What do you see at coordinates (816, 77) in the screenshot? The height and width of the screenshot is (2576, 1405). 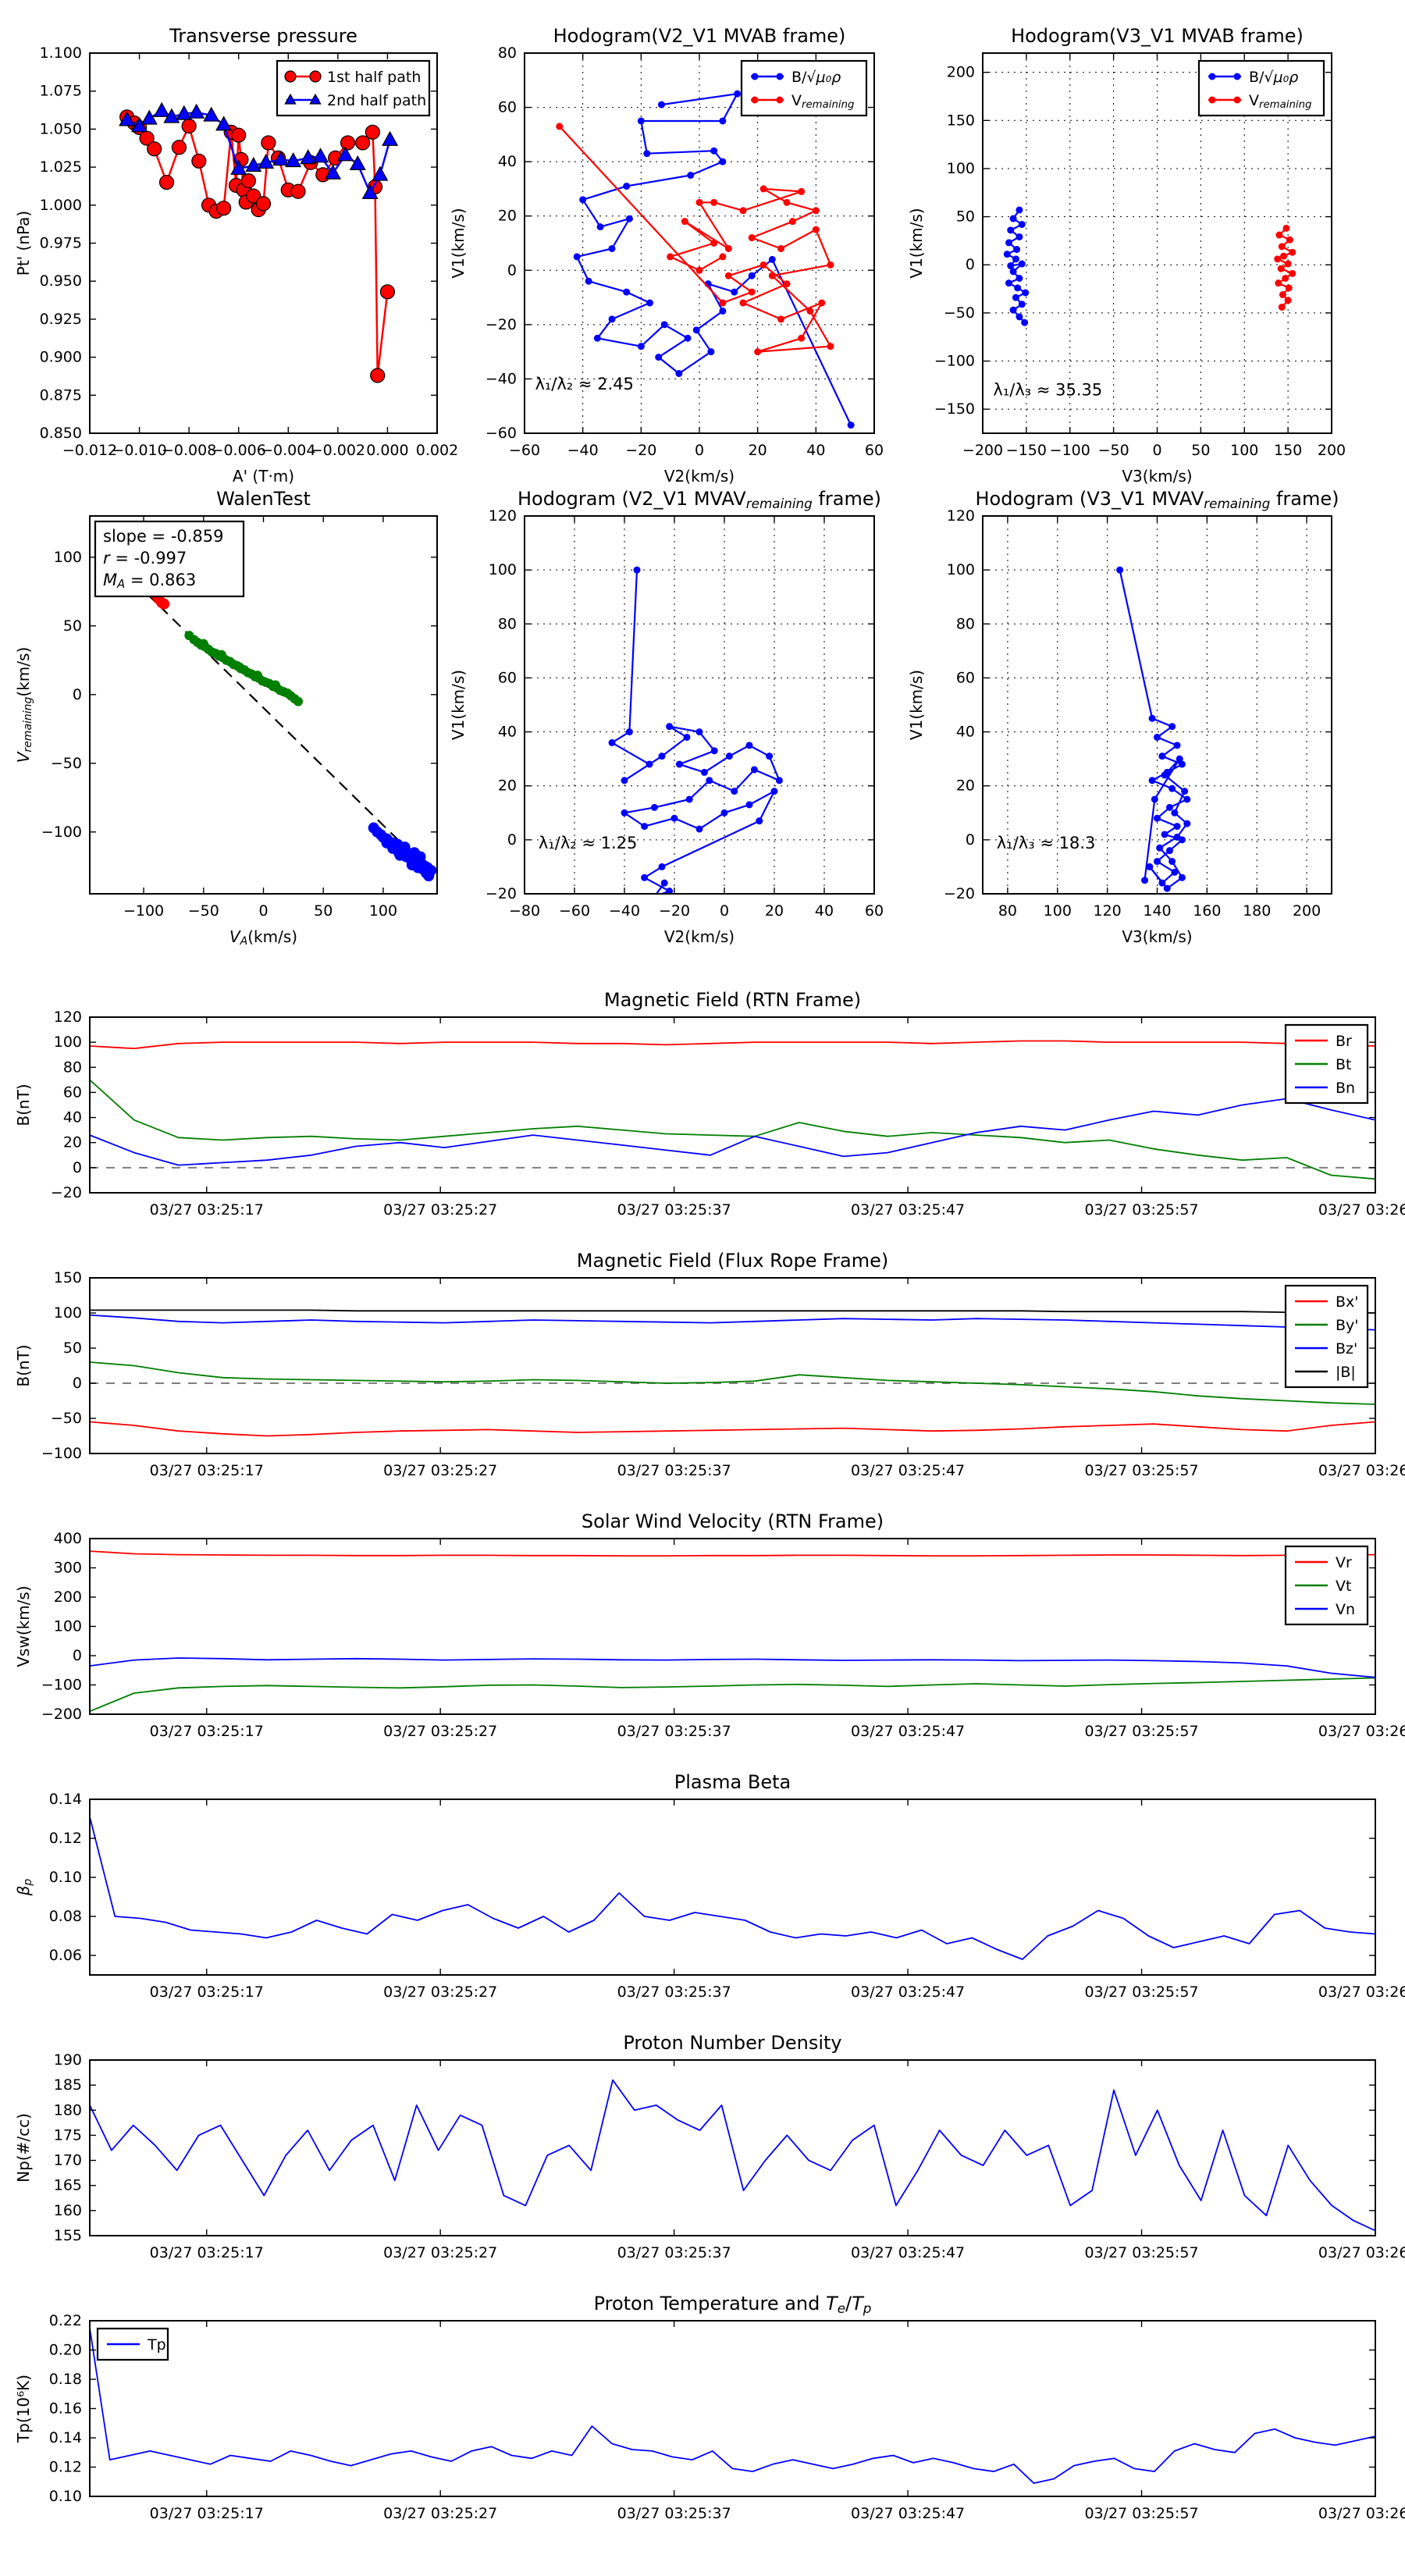 I see `legend-label: B/√μ₀ρ` at bounding box center [816, 77].